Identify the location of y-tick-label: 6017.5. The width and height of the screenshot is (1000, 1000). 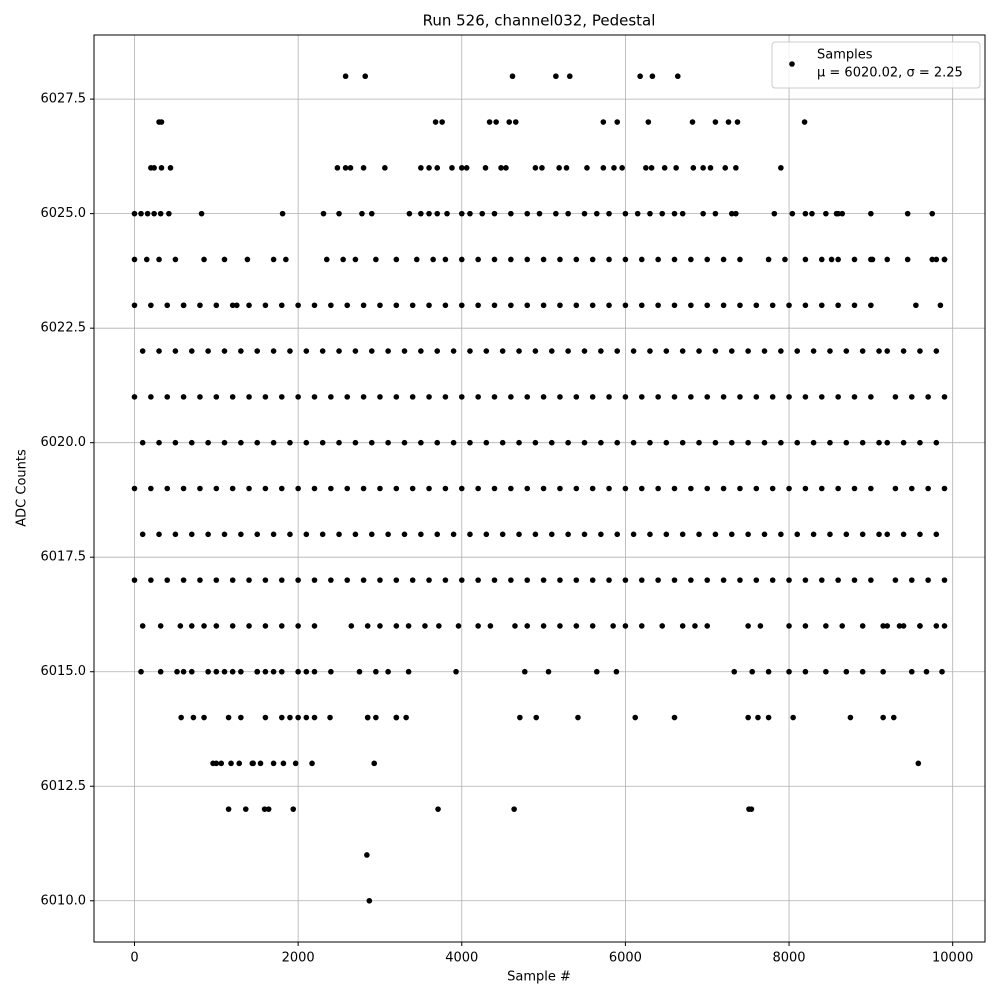
(64, 557).